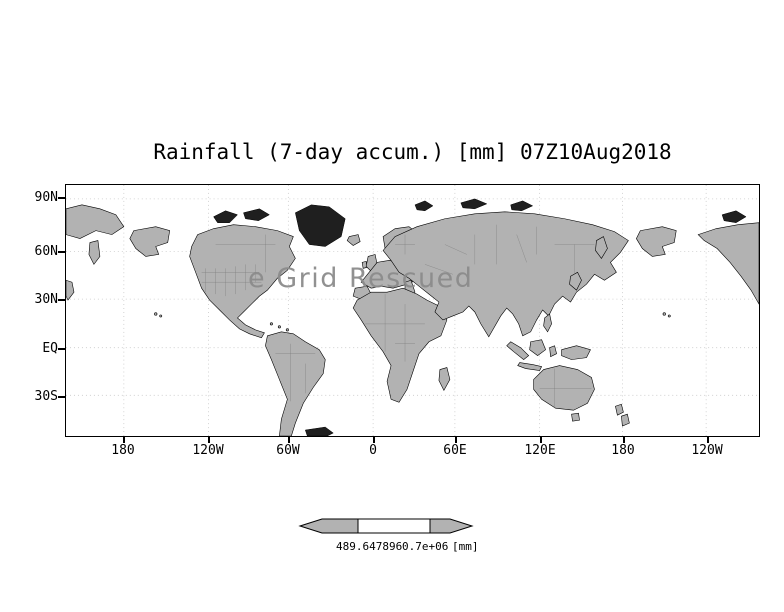  What do you see at coordinates (295, 383) in the screenshot?
I see `landmass-south-america` at bounding box center [295, 383].